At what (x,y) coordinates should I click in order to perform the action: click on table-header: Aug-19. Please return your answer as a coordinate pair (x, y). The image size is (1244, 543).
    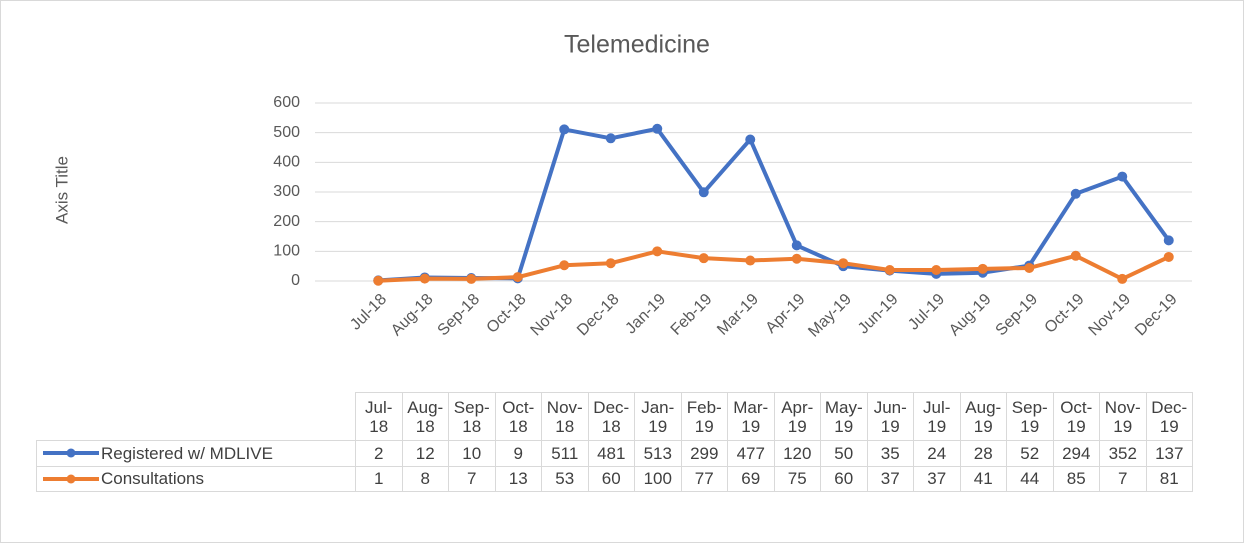
    Looking at the image, I should click on (983, 416).